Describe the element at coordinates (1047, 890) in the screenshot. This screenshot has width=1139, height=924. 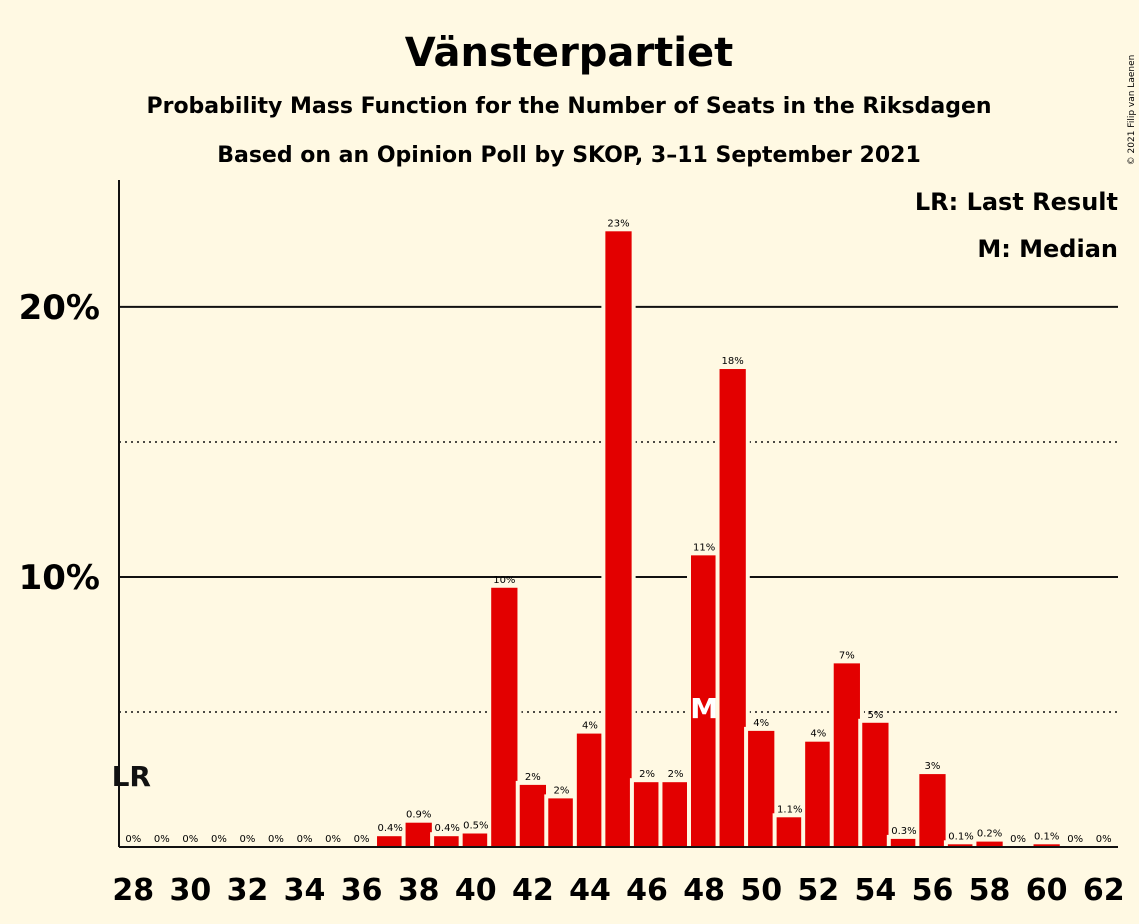
I see `x-tick-label: 60` at that location.